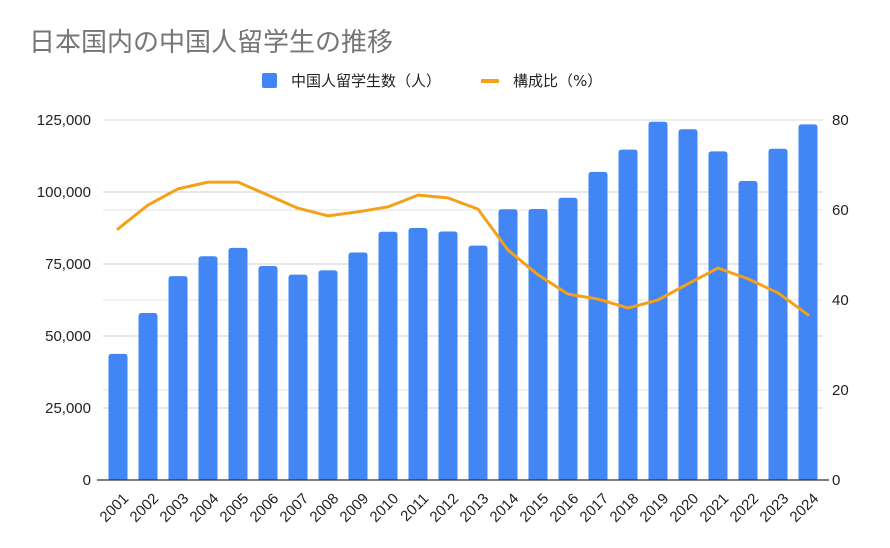 This screenshot has width=890, height=548. I want to click on x-tick-label: 2006, so click(265, 508).